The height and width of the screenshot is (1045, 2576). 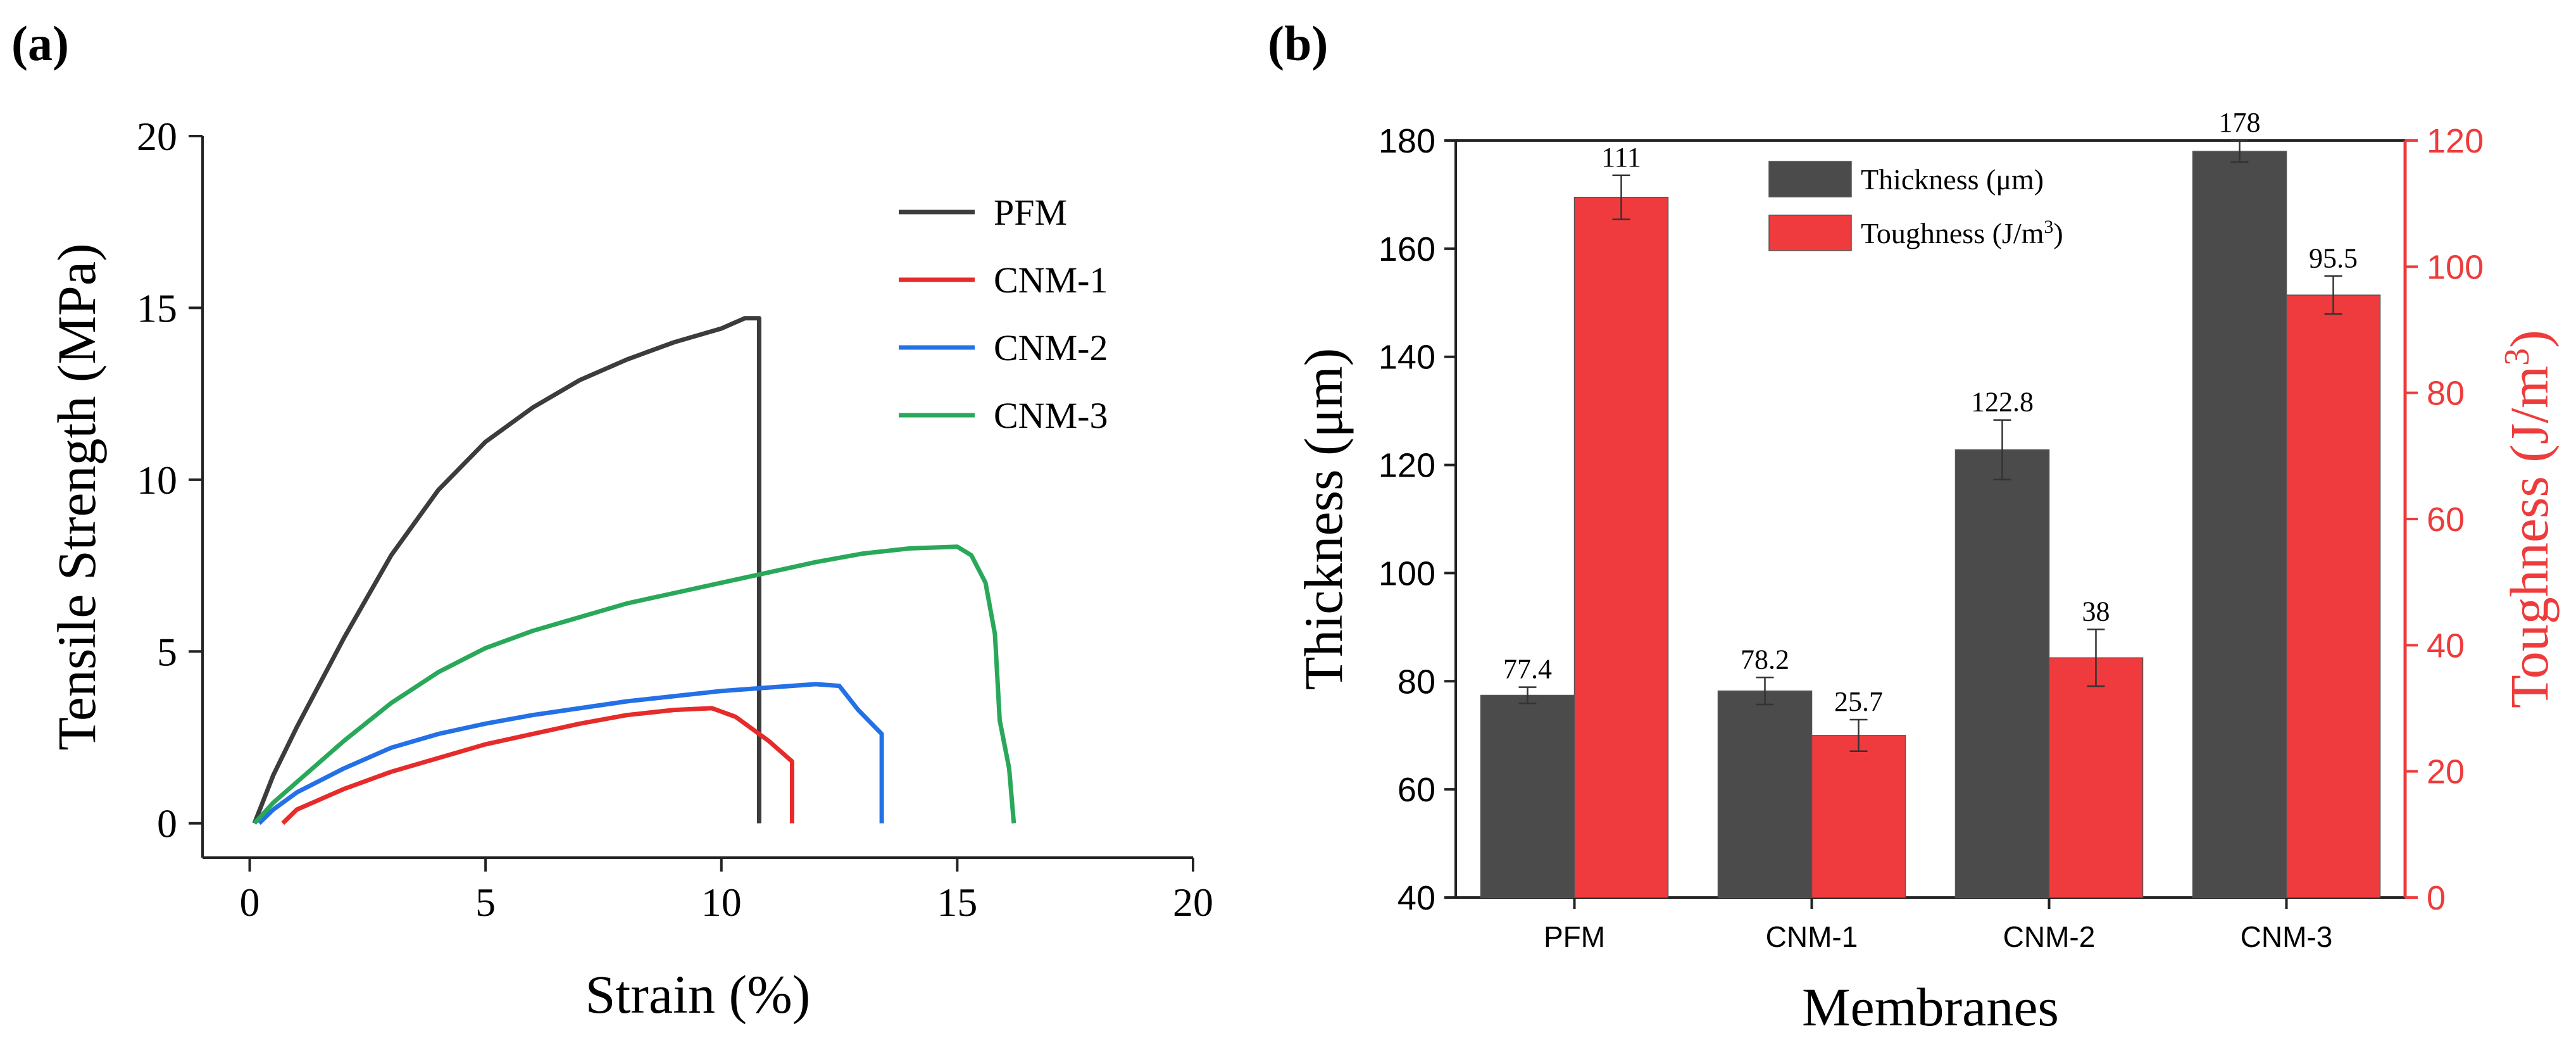 I want to click on y-tick-label-a: 5, so click(x=167, y=652).